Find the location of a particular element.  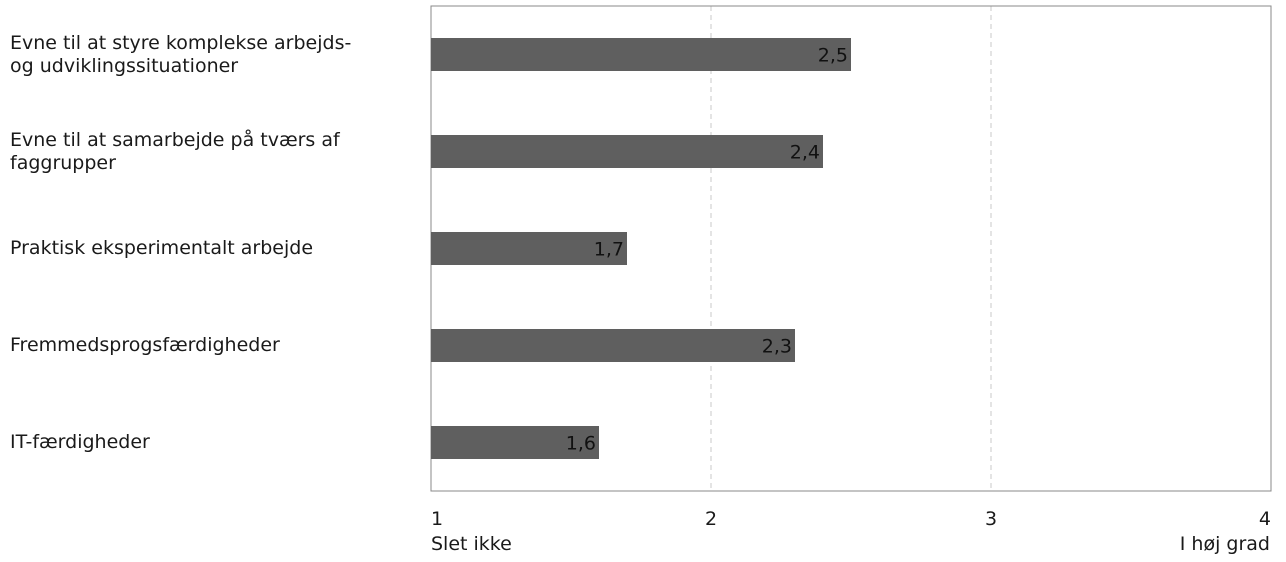

bar-value-label-1: 2,5 is located at coordinates (833, 56).